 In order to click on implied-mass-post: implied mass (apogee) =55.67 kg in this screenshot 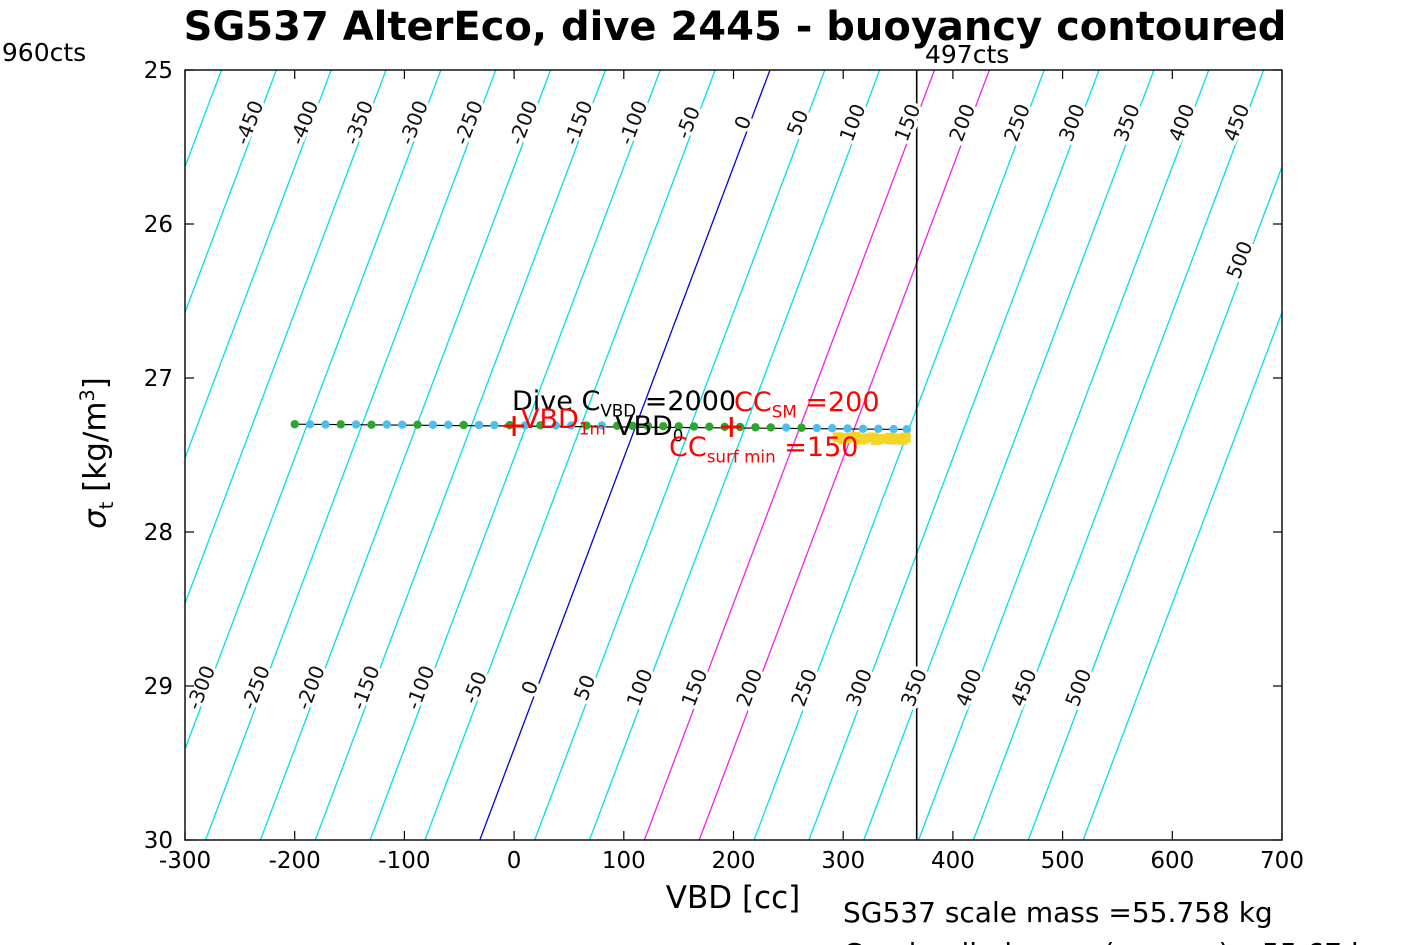, I will do `click(1142, 941)`.